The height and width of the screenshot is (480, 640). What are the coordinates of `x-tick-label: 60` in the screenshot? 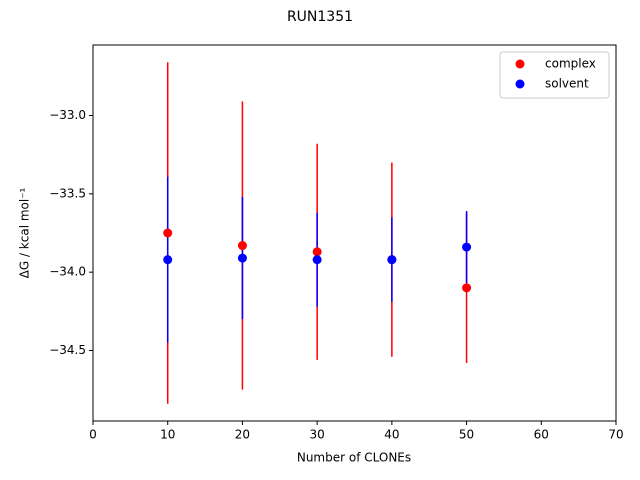 It's located at (541, 435).